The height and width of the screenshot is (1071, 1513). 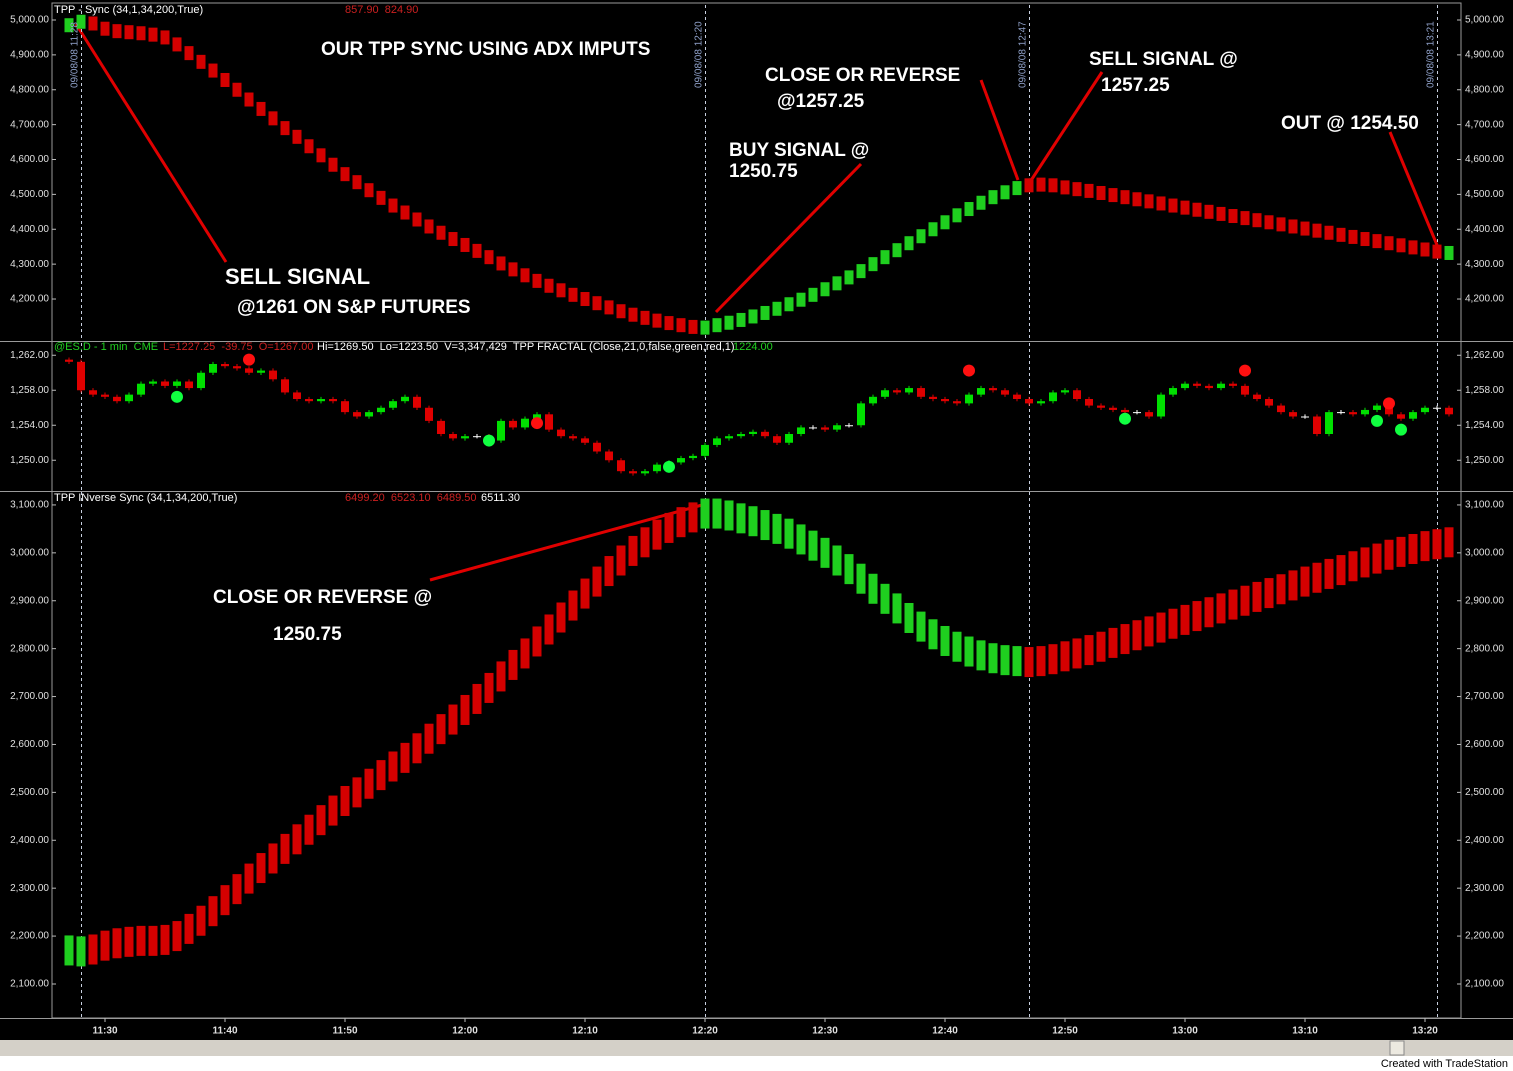 What do you see at coordinates (354, 307) in the screenshot?
I see `annotation: @1261 ON S&P FUTURES` at bounding box center [354, 307].